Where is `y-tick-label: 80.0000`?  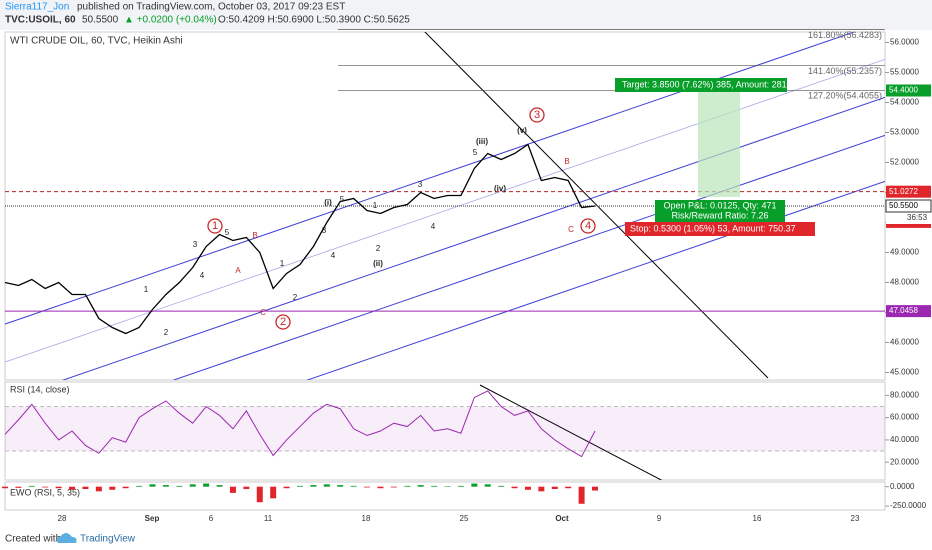 y-tick-label: 80.0000 is located at coordinates (904, 394).